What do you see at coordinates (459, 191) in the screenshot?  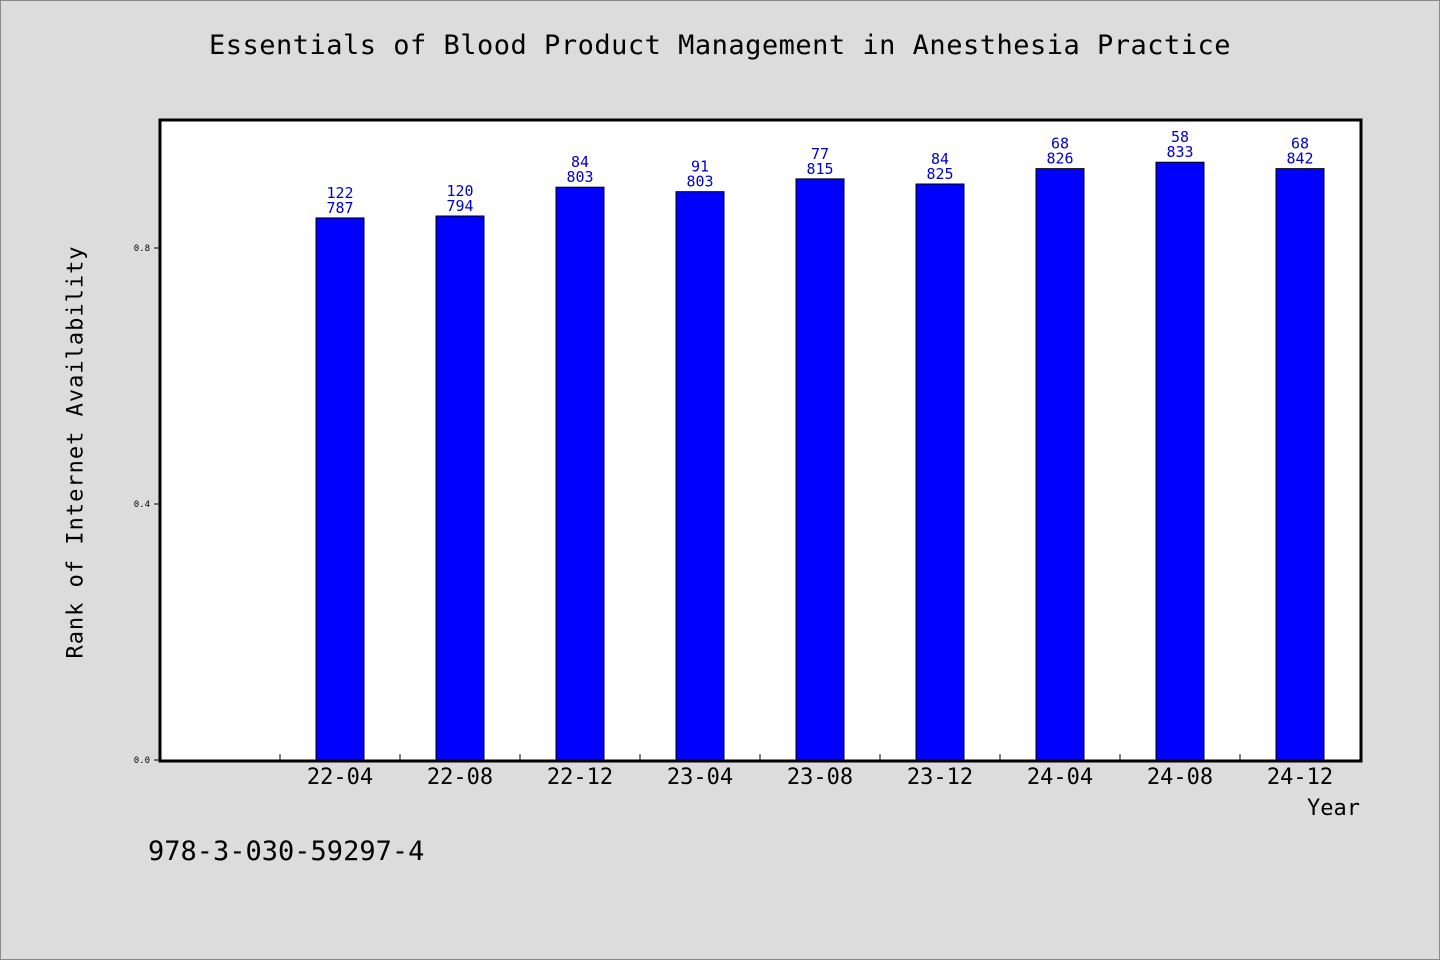 I see `data-label-top: 120` at bounding box center [459, 191].